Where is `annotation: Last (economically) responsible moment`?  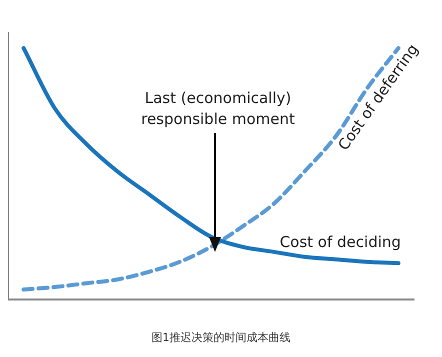 annotation: Last (economically) responsible moment is located at coordinates (218, 109).